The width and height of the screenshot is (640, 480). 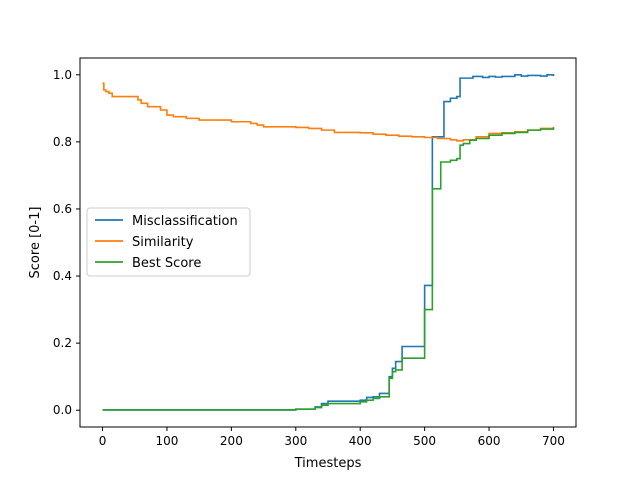 I want to click on legend: Misclassification Similarity Best Score, so click(x=168, y=242).